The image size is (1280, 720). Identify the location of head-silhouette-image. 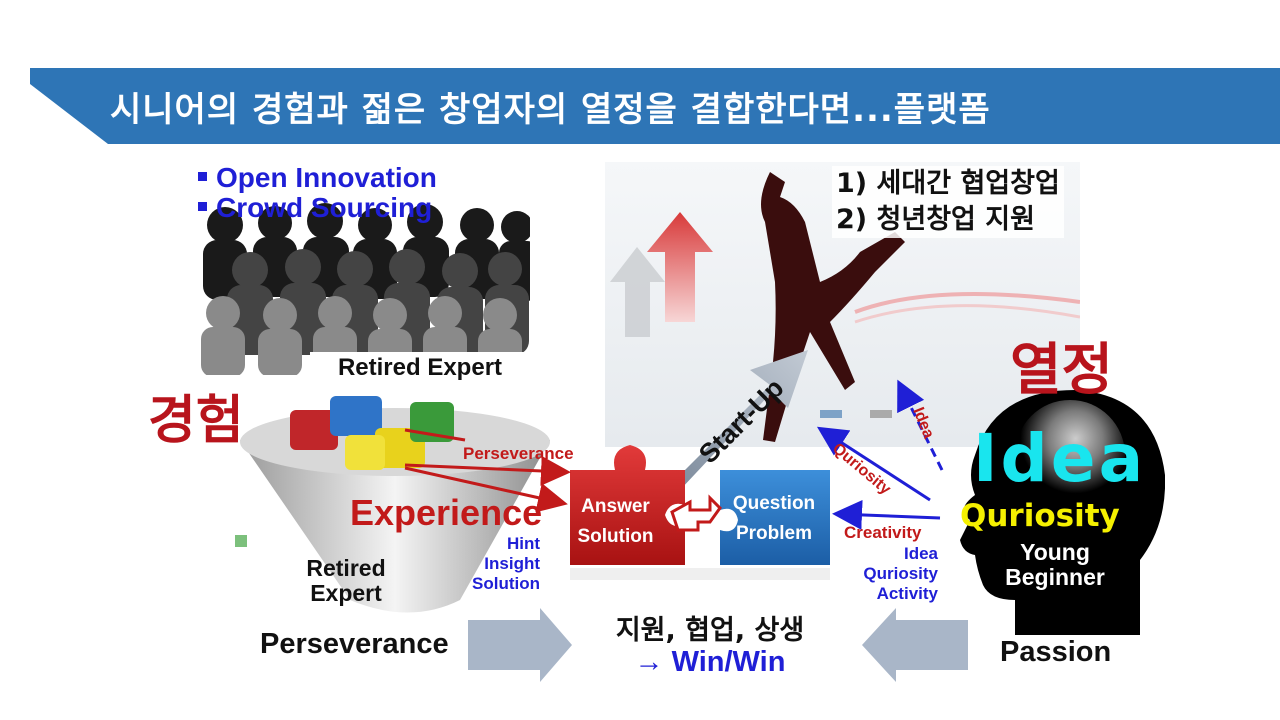
(1062, 512).